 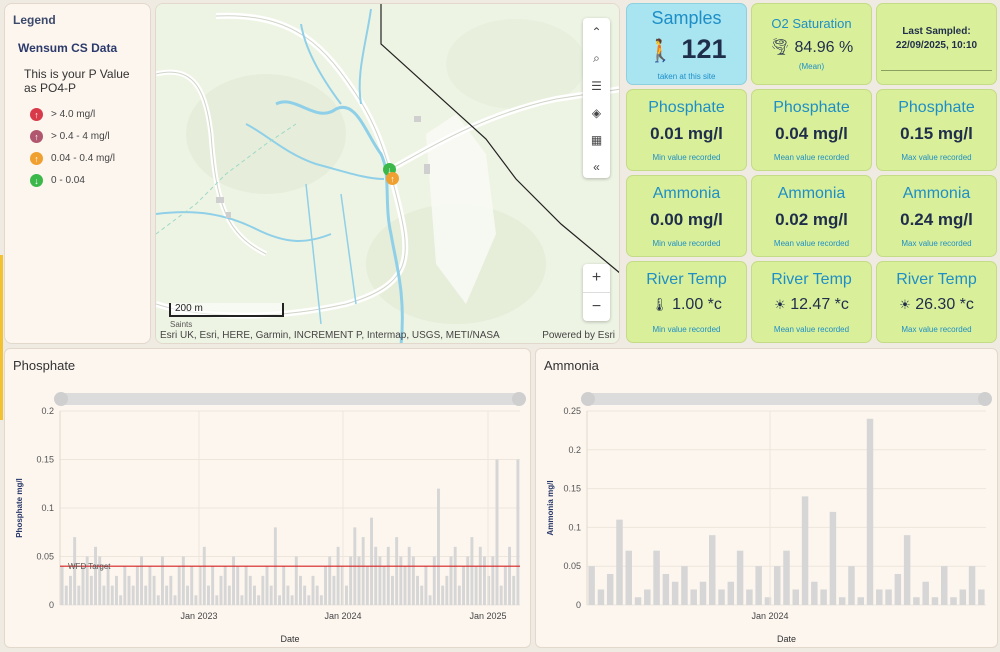 I want to click on range-slider-handle-end, so click(x=985, y=399).